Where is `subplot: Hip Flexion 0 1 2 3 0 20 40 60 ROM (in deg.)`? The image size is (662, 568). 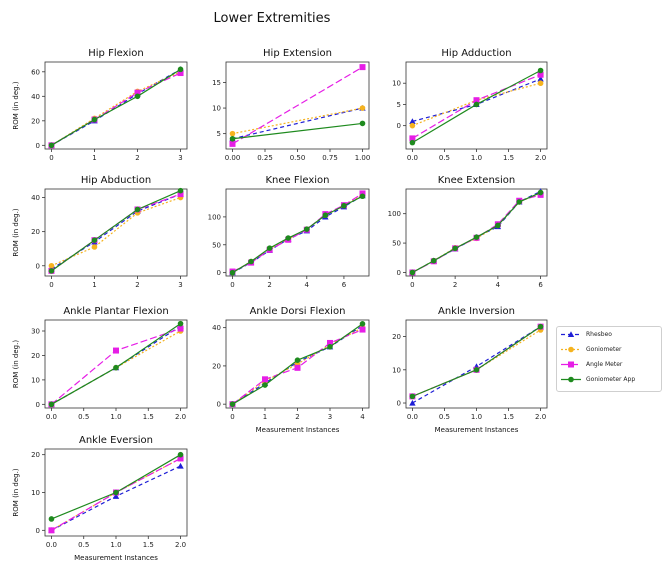
subplot: Hip Flexion 0 1 2 3 0 20 40 60 ROM (in deg.) is located at coordinates (100, 105).